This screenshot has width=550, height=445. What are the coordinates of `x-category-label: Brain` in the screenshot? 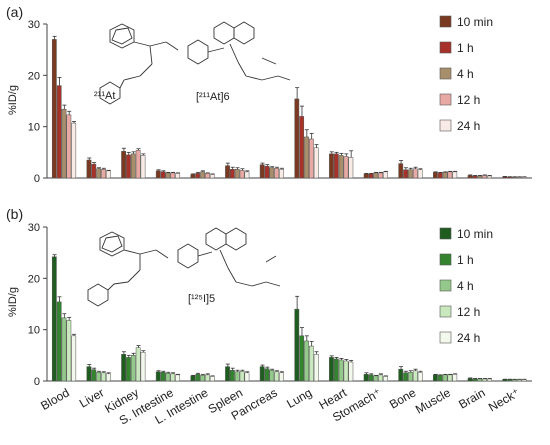 It's located at (471, 398).